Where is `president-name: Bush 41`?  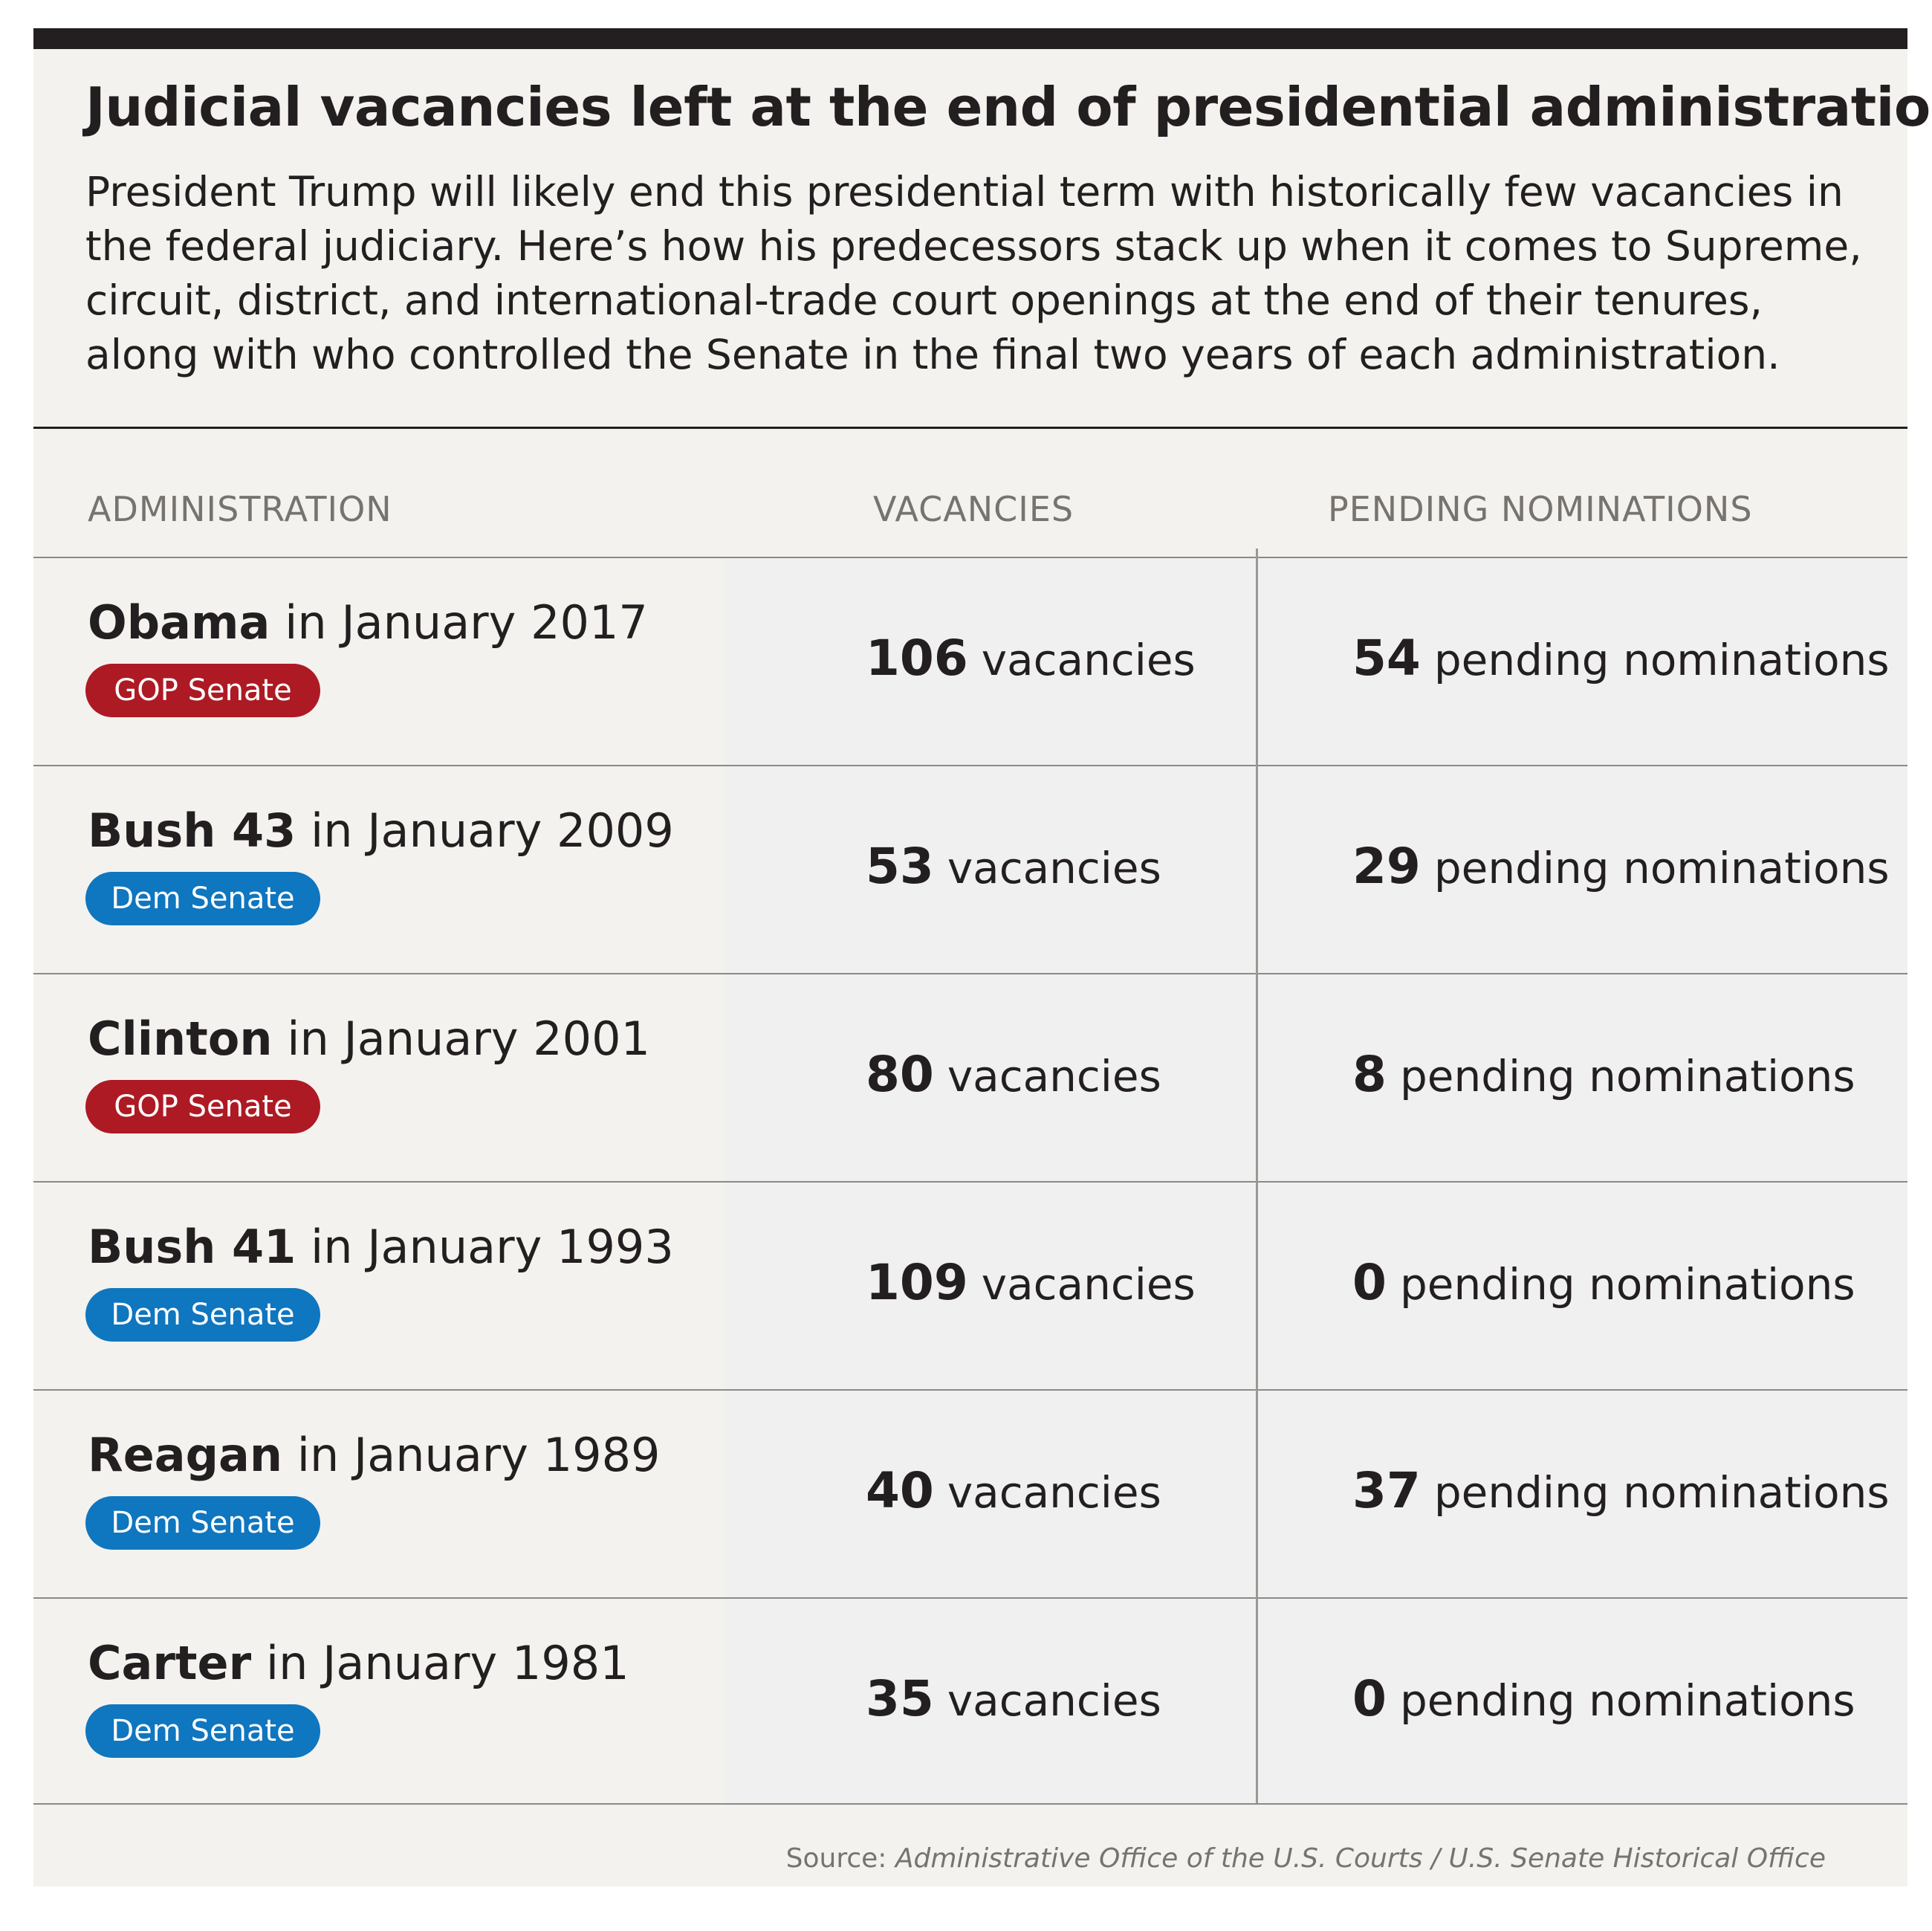 president-name: Bush 41 is located at coordinates (192, 1247).